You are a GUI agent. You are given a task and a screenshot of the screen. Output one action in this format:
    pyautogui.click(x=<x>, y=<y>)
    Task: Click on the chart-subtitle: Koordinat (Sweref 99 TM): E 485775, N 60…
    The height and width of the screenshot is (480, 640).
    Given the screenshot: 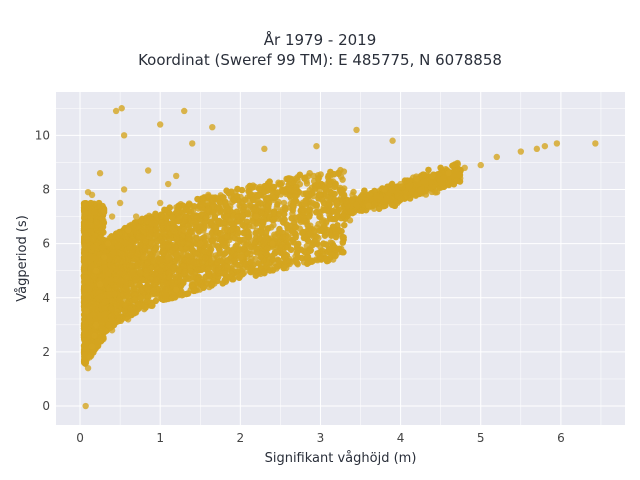 What is the action you would take?
    pyautogui.click(x=320, y=60)
    